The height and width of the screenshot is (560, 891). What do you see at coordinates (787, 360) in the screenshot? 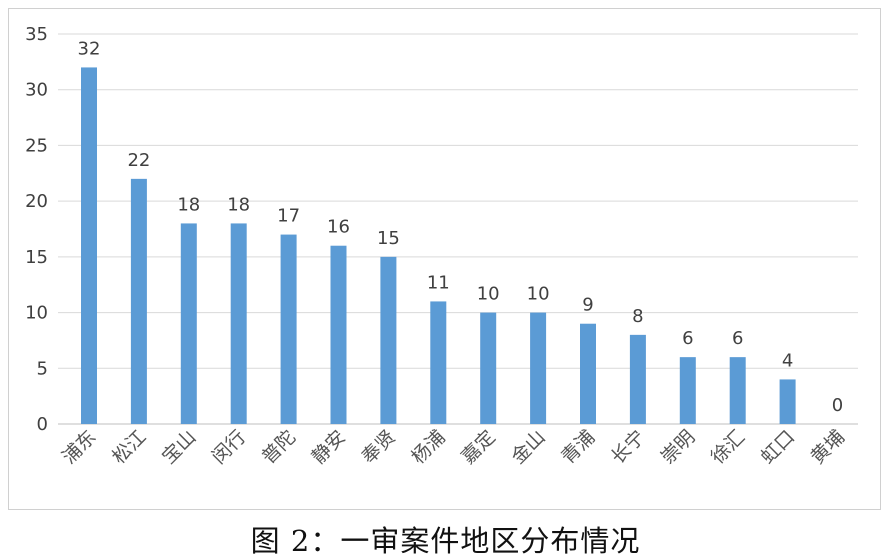
I see `data-label: 4` at bounding box center [787, 360].